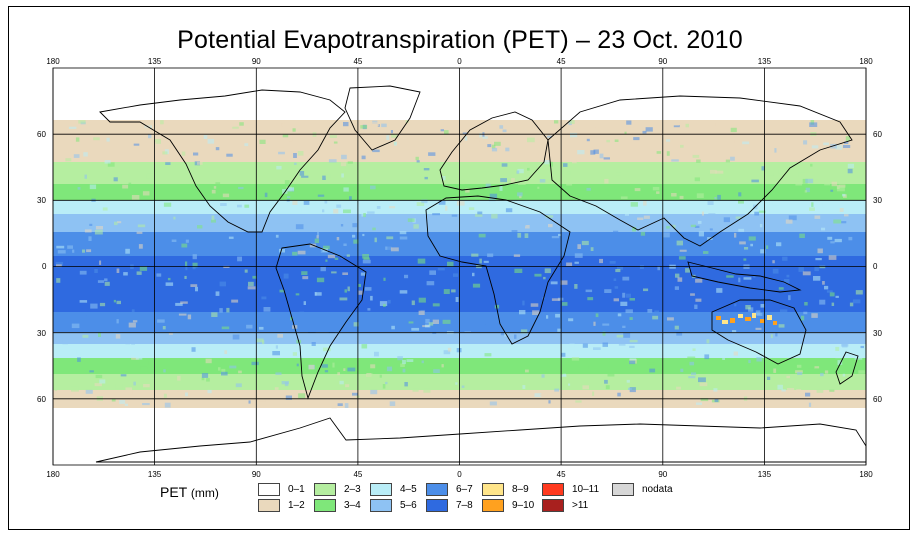  What do you see at coordinates (765, 61) in the screenshot?
I see `lon-tick-top-7: 135` at bounding box center [765, 61].